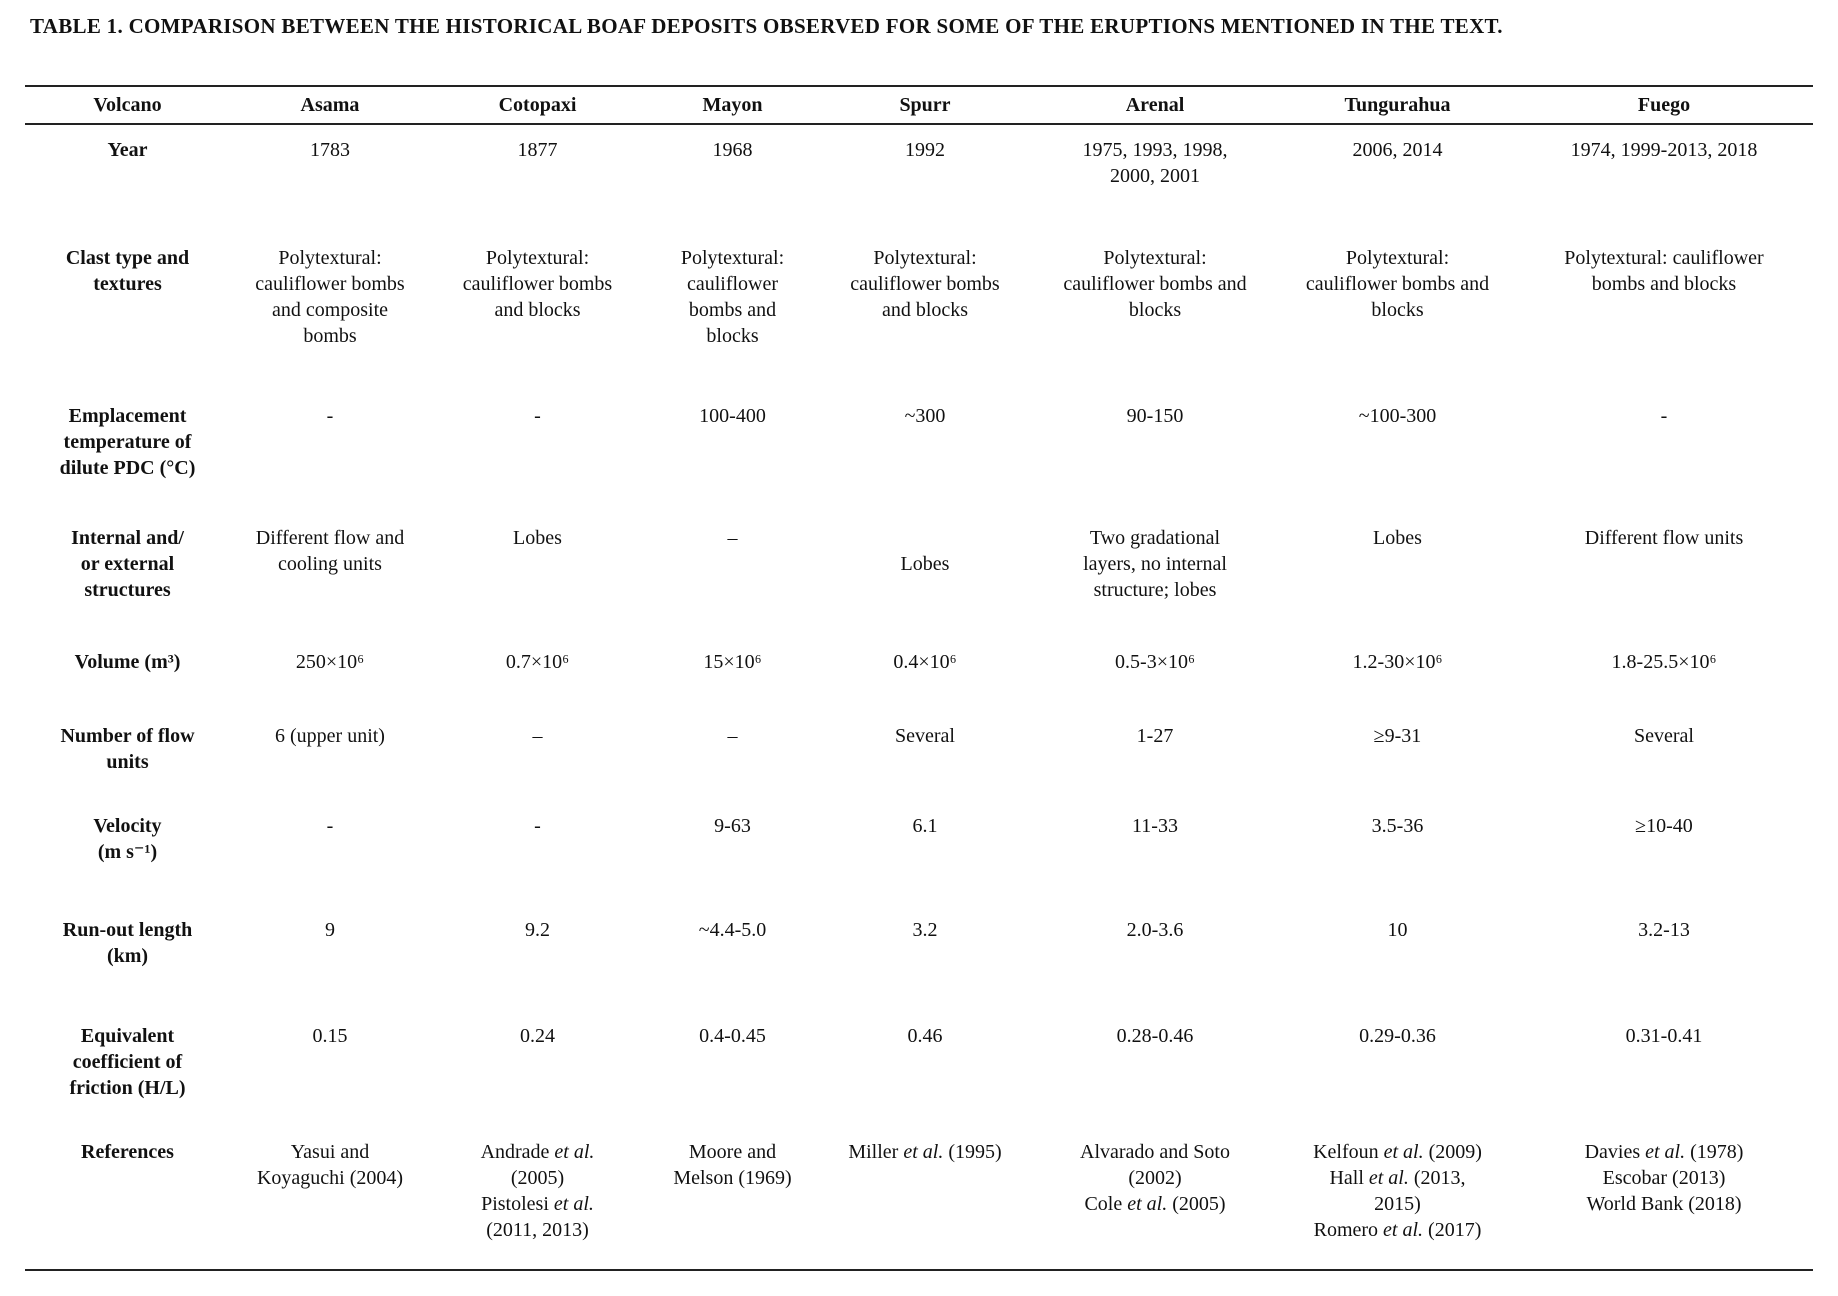 This screenshot has height=1296, width=1838. What do you see at coordinates (1155, 930) in the screenshot?
I see `table-cell: 2.0-3.6` at bounding box center [1155, 930].